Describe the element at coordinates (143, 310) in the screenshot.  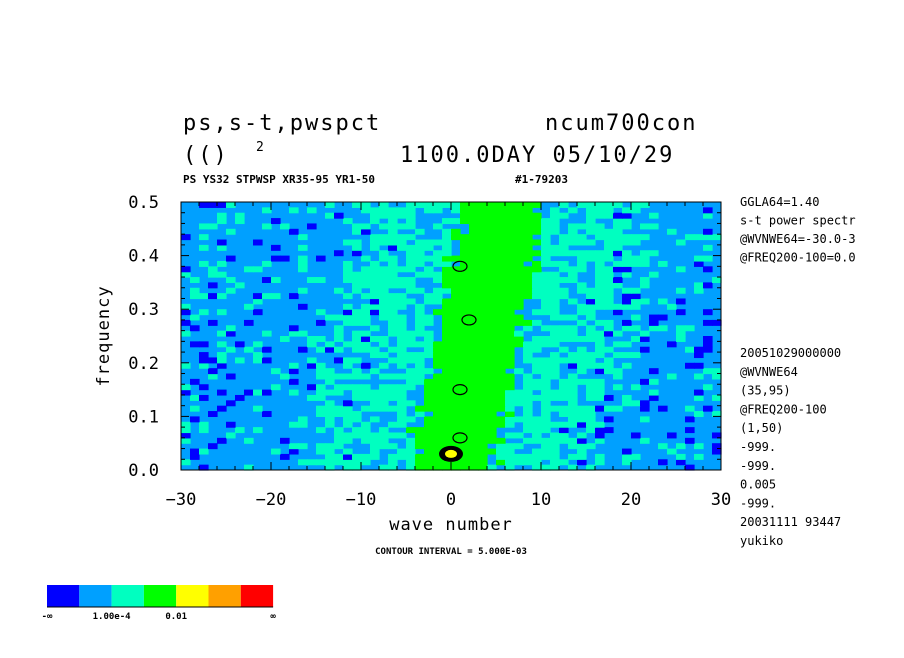
I see `y-tick-label: 0.3` at that location.